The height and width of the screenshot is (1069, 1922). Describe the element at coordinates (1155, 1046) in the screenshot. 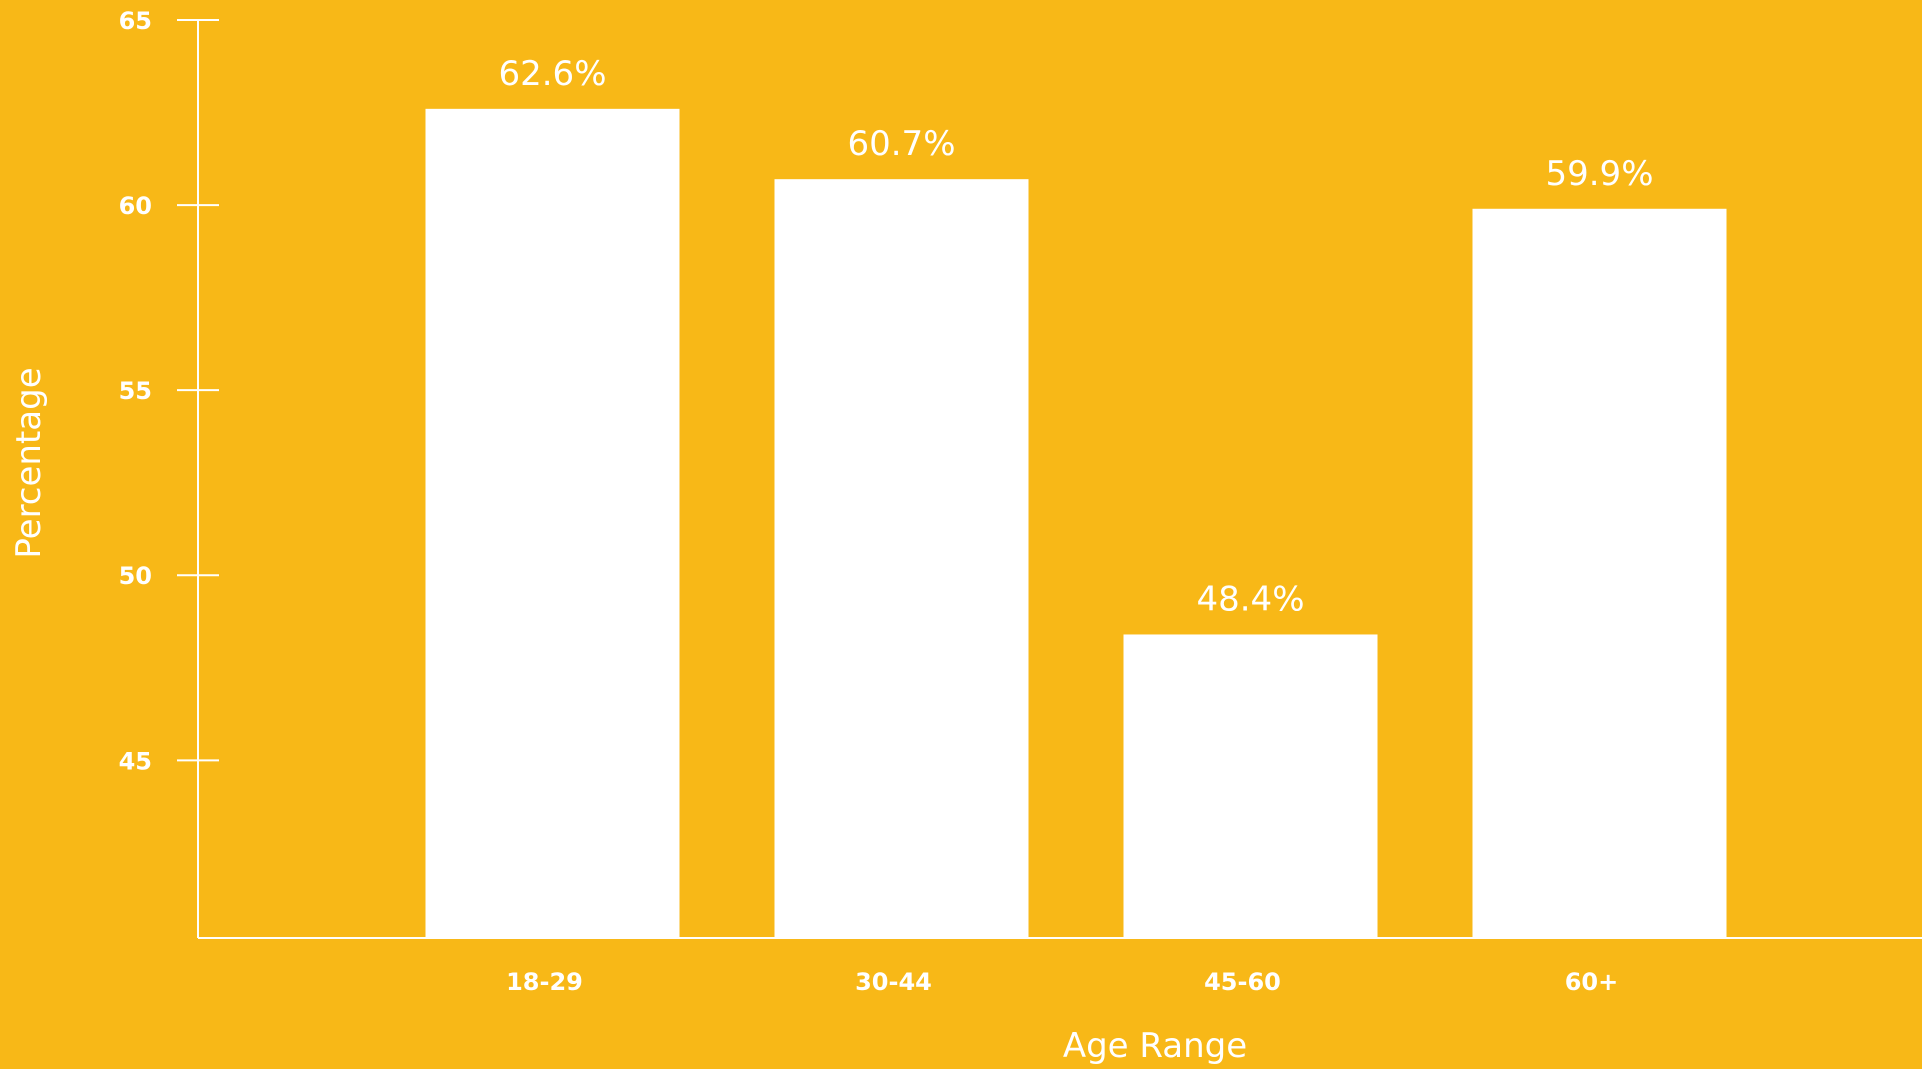

I see `x-axis-title: Age Range` at that location.